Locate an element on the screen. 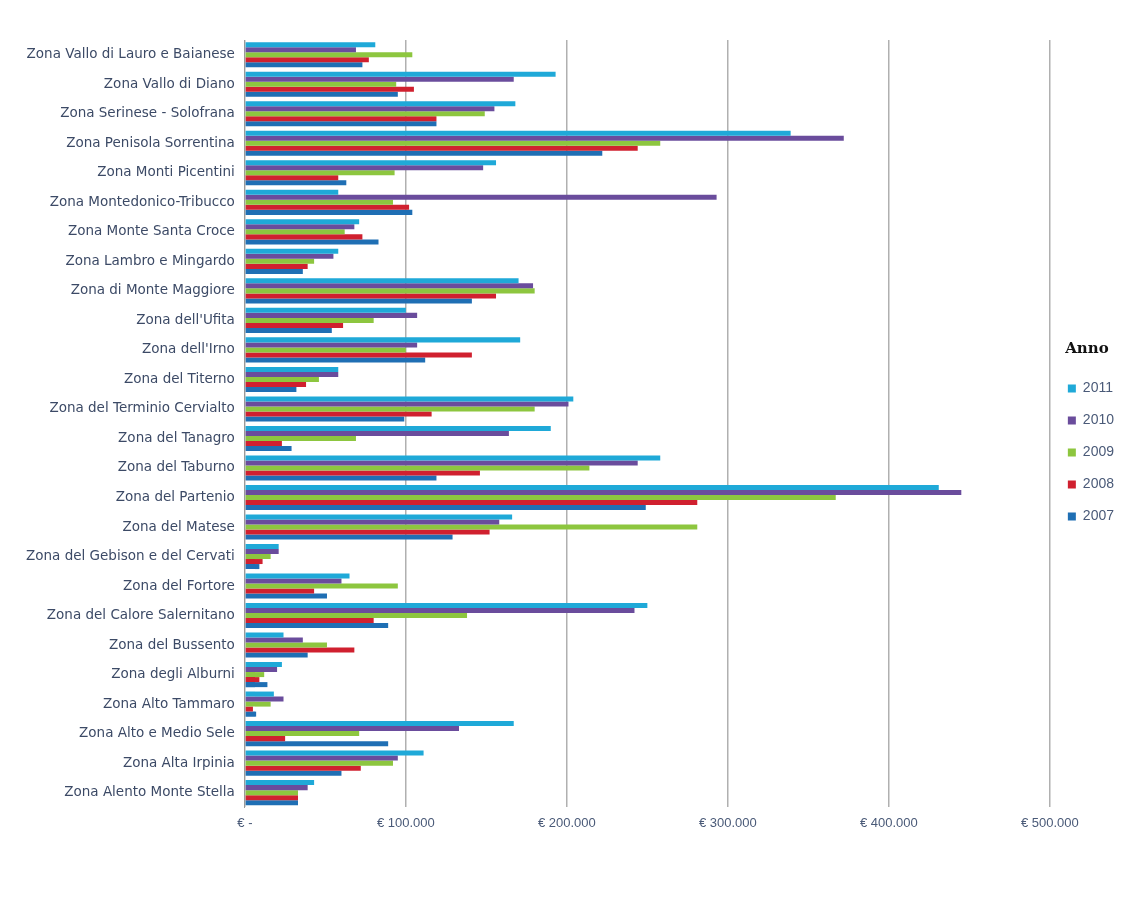  y-tick-label: Zona del Partenio is located at coordinates (175, 495).